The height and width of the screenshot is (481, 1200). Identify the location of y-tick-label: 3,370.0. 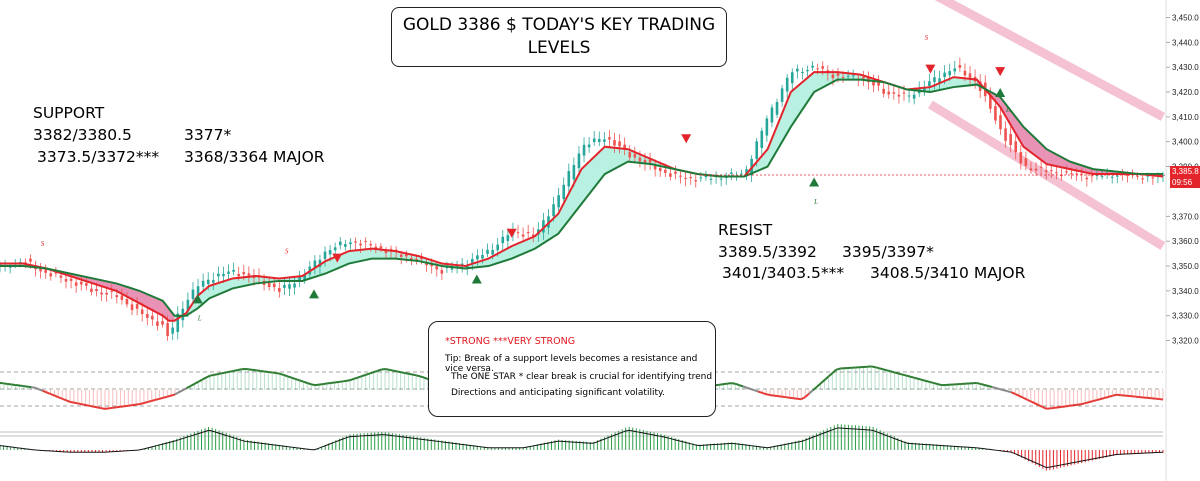
(1185, 216).